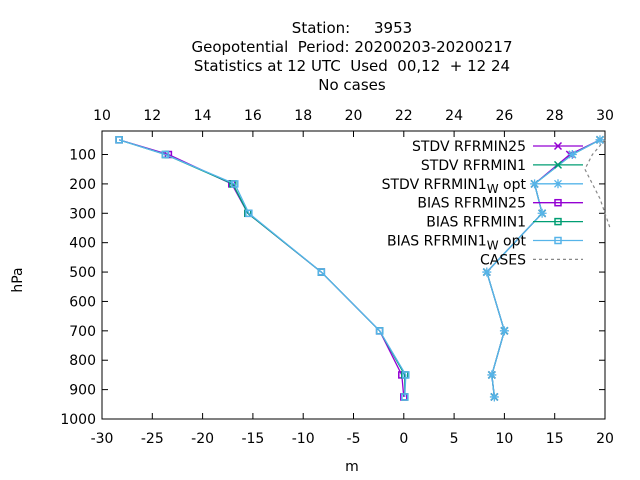  I want to click on legend-entry: BIAS RFRMIN1, so click(504, 223).